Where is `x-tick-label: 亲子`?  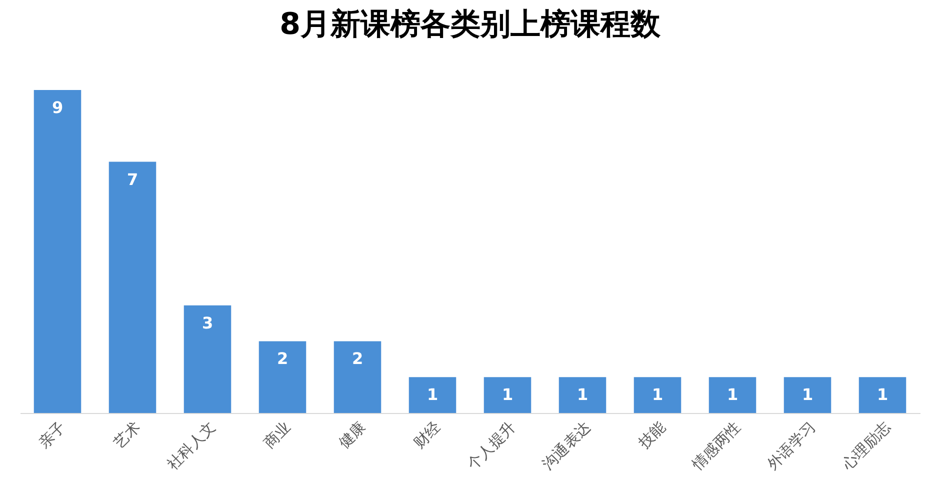
x-tick-label: 亲子 is located at coordinates (51, 435).